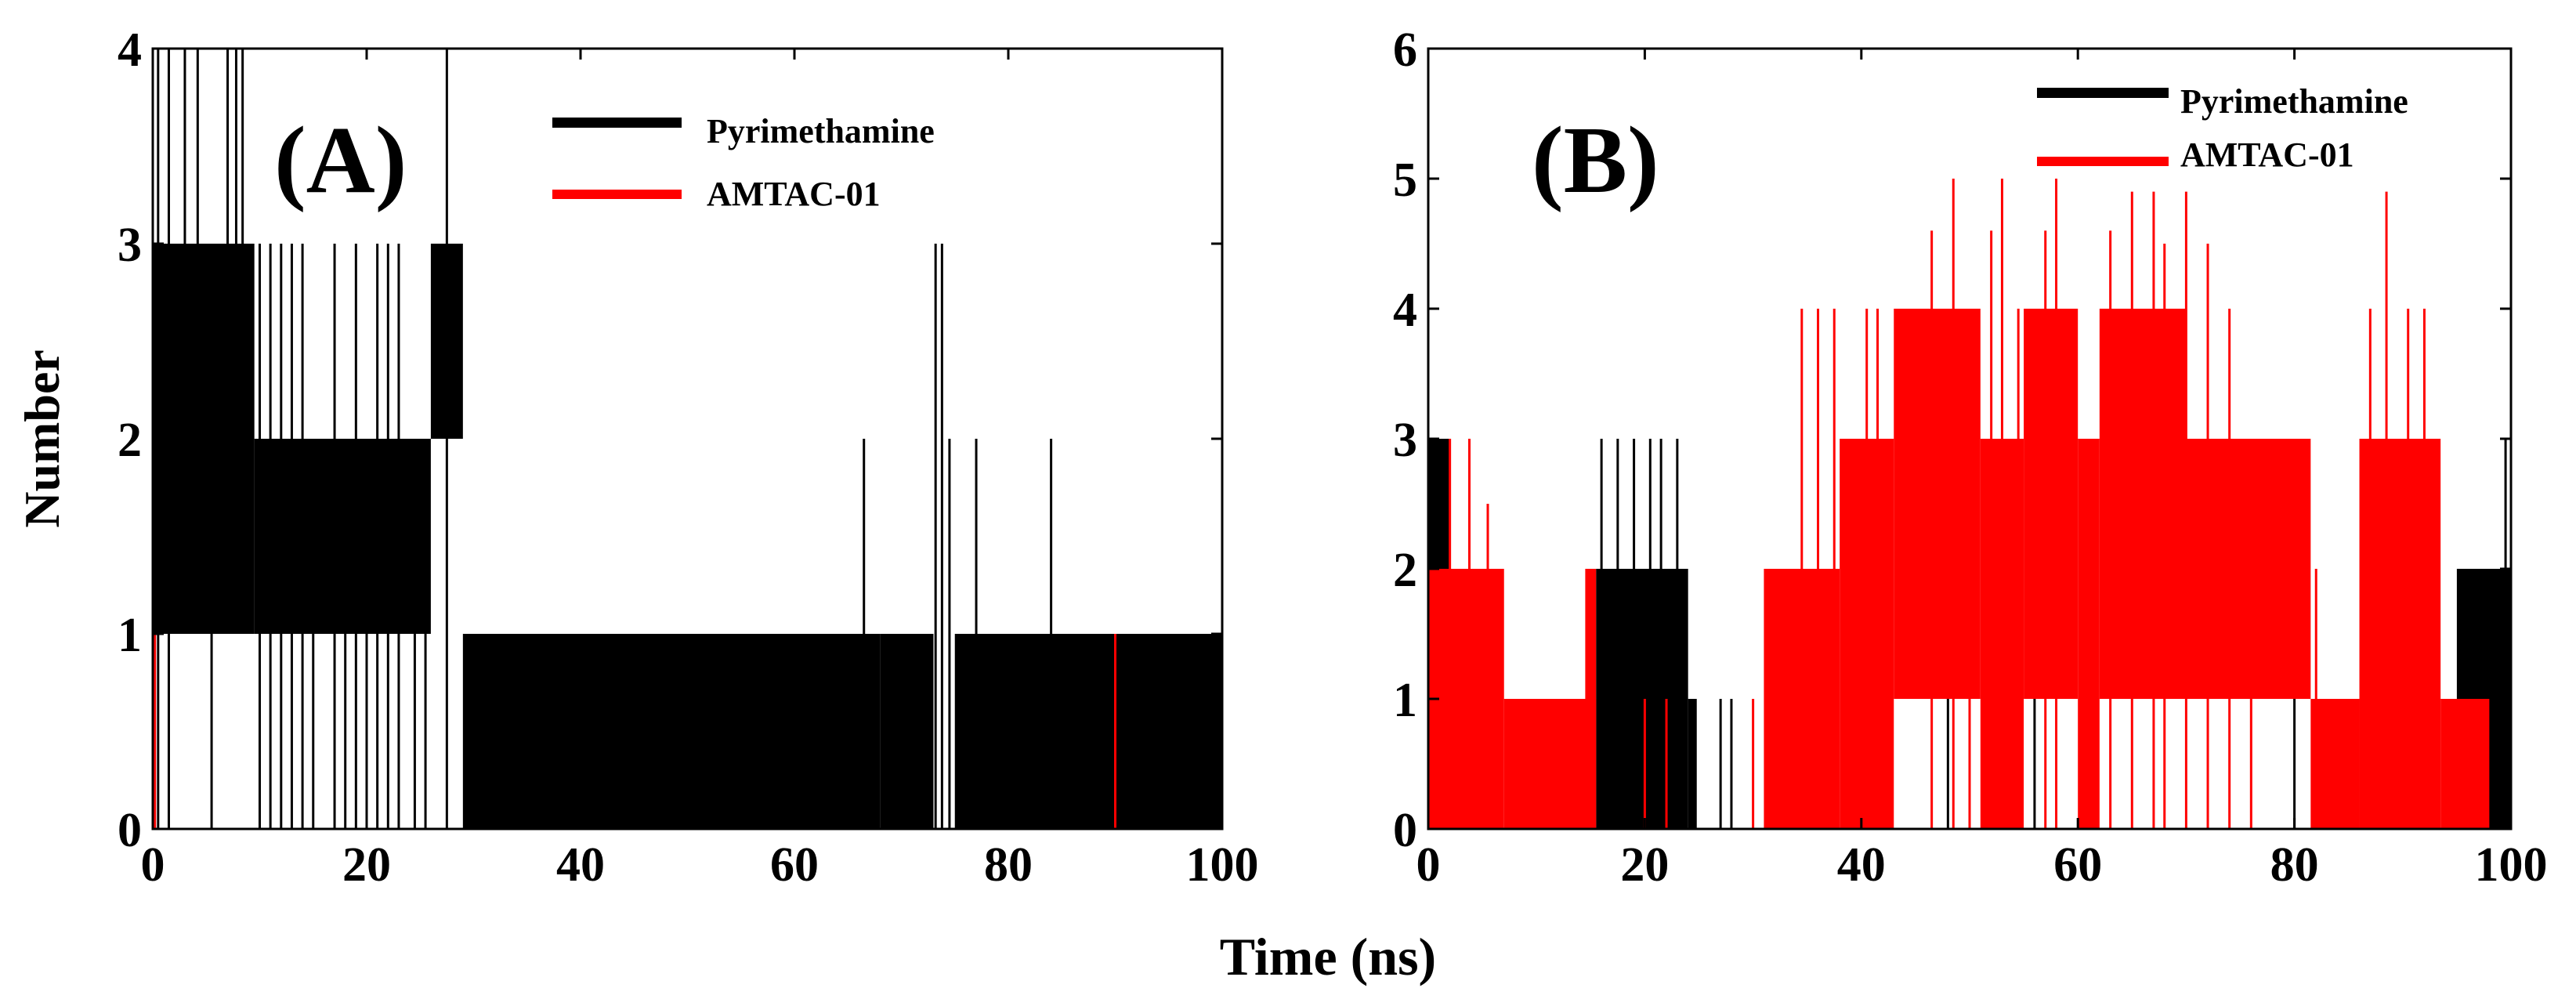 Image resolution: width=2576 pixels, height=1006 pixels. What do you see at coordinates (2295, 865) in the screenshot?
I see `panel-b-x-tick-label-80: 80` at bounding box center [2295, 865].